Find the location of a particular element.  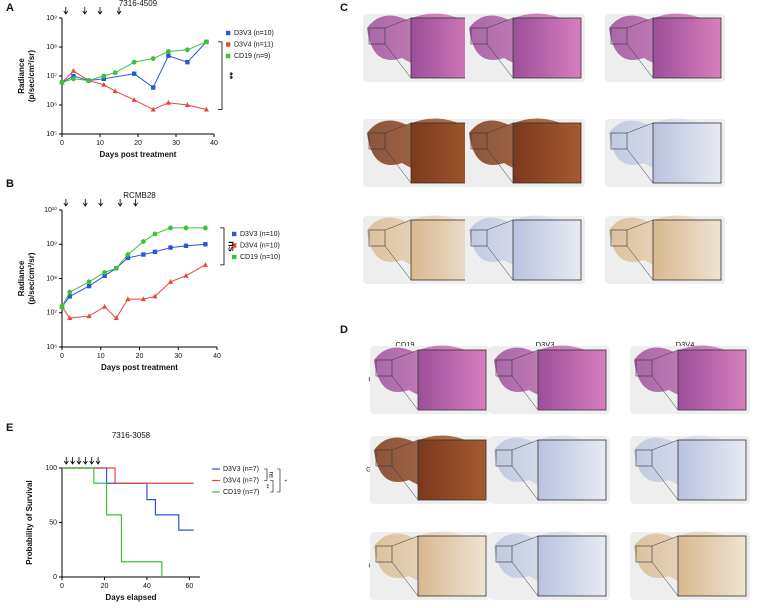

significance-label: ** is located at coordinates (230, 76).